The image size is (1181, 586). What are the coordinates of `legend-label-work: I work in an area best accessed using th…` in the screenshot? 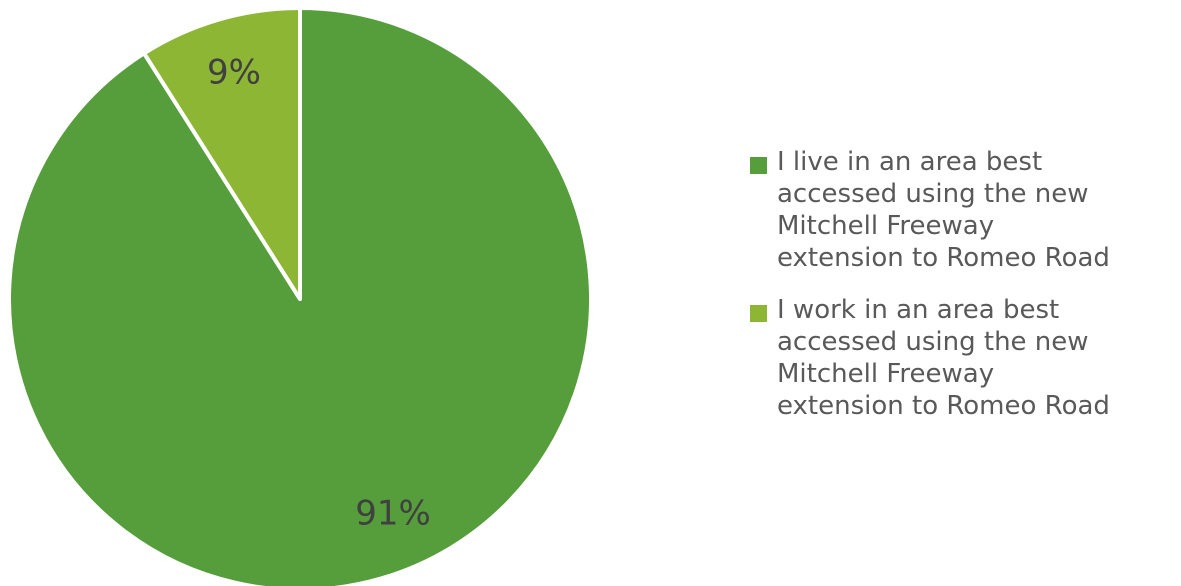 It's located at (943, 358).